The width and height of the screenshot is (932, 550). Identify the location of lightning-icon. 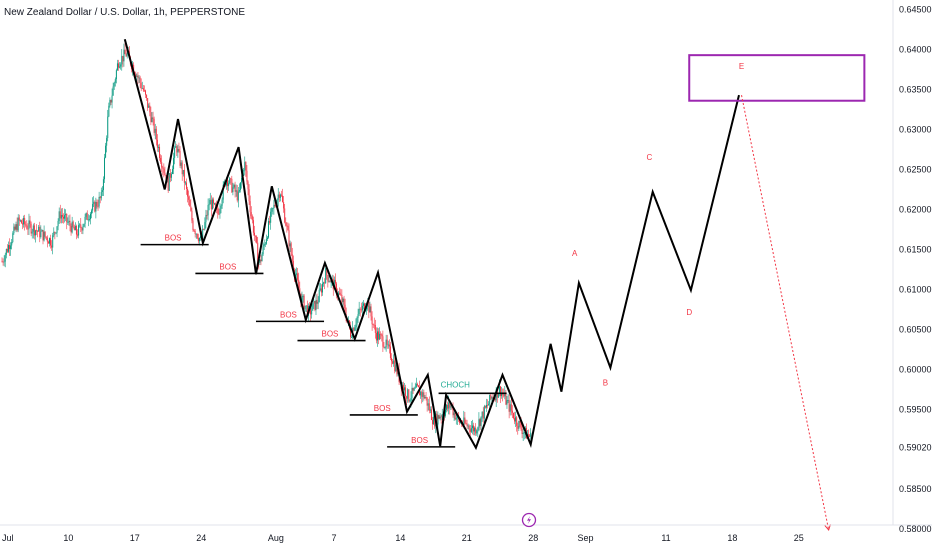
(529, 520).